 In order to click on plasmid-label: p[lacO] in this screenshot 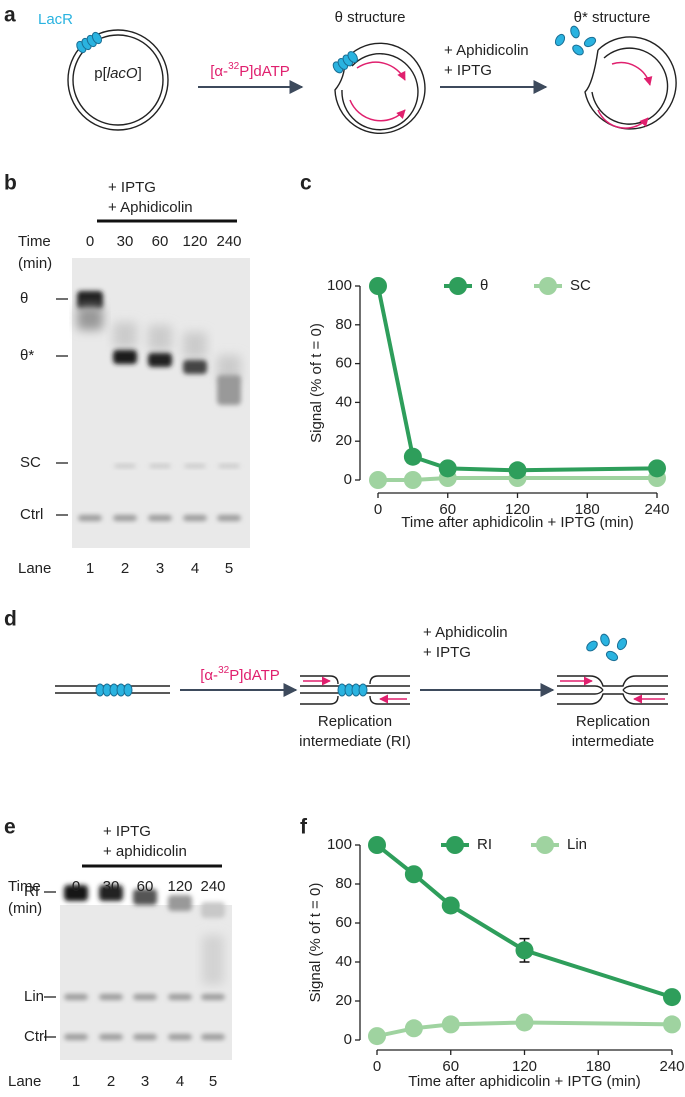, I will do `click(118, 73)`.